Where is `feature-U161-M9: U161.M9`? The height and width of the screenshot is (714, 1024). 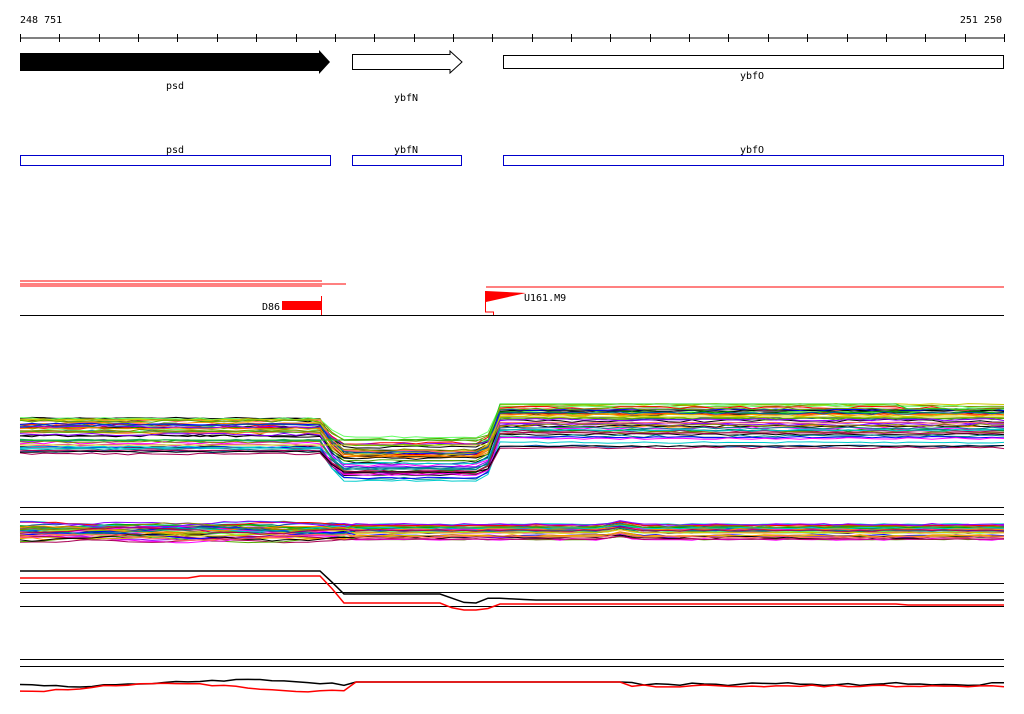 feature-U161-M9: U161.M9 is located at coordinates (526, 303).